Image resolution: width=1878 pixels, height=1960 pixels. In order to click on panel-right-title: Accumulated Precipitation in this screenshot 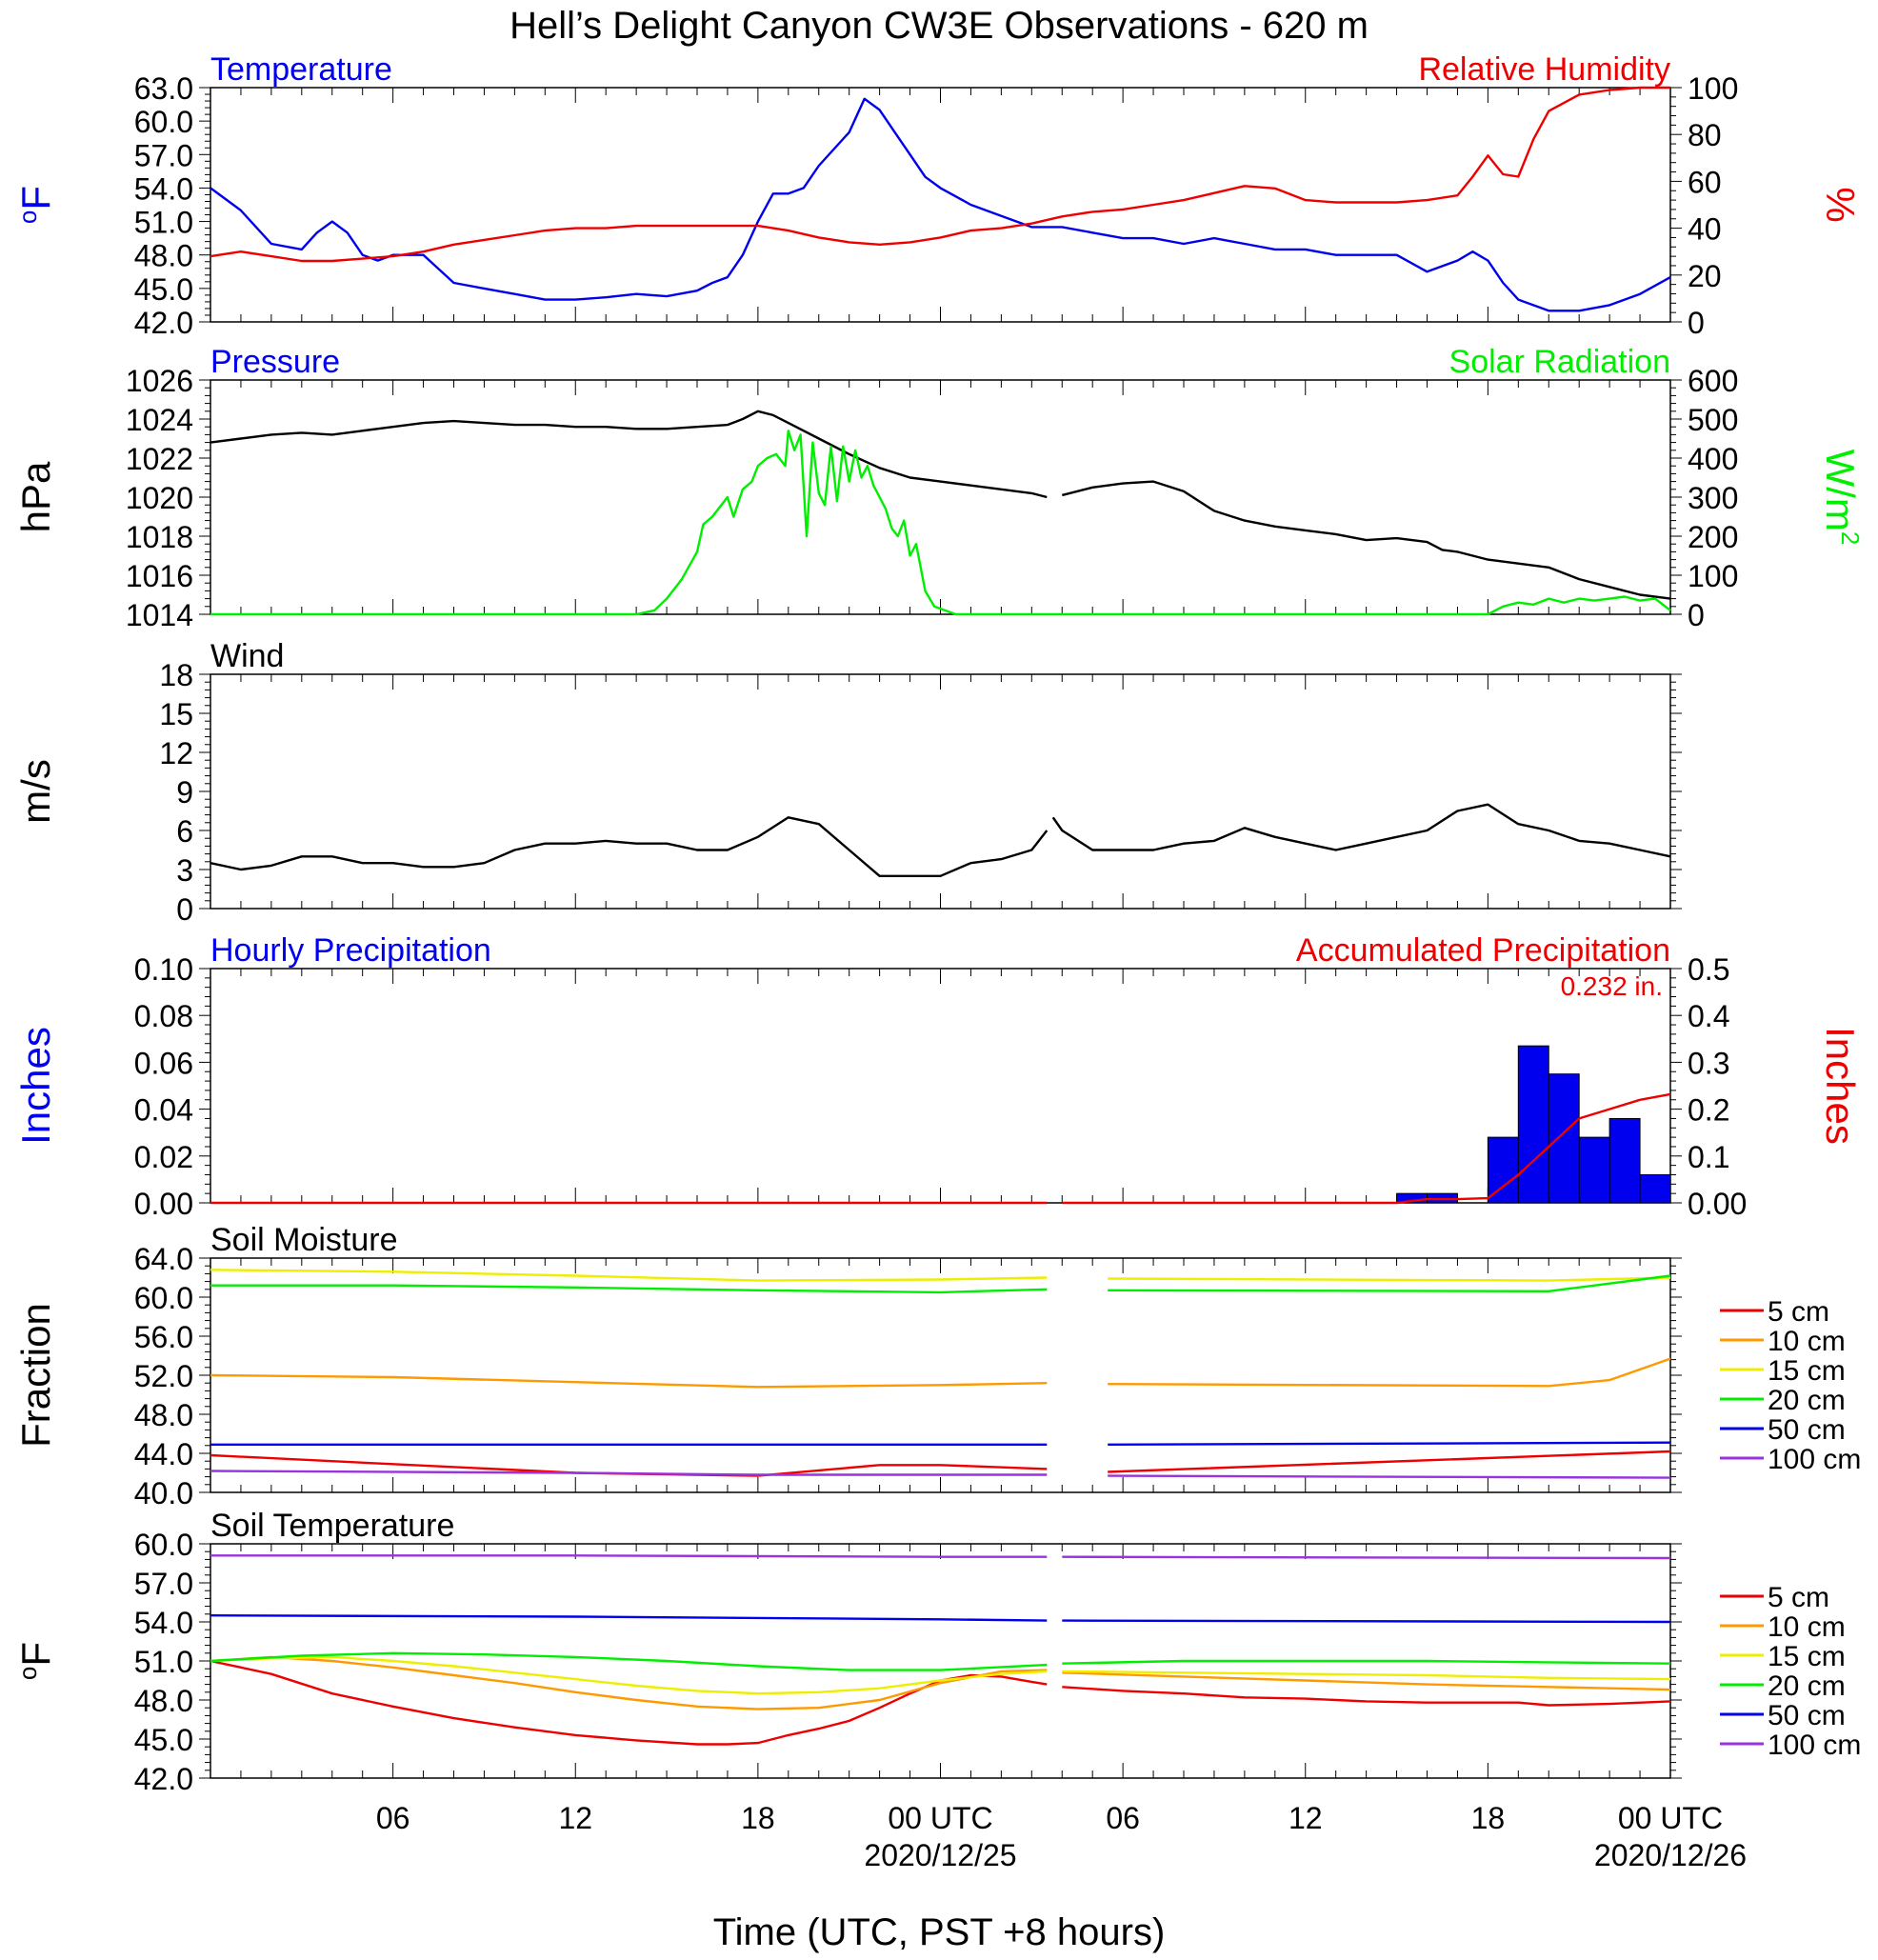, I will do `click(1483, 950)`.